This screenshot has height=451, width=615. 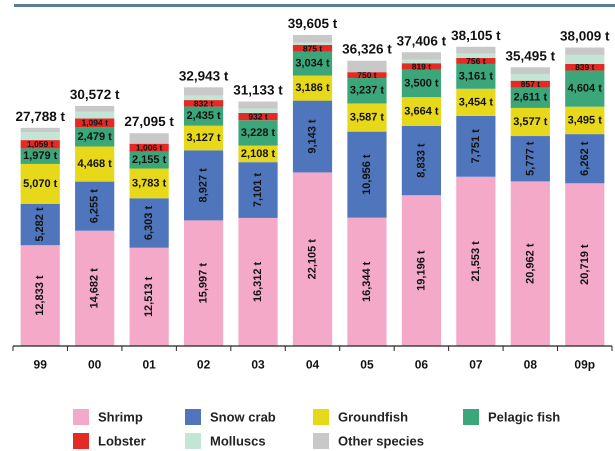 What do you see at coordinates (41, 365) in the screenshot?
I see `x-tick-label: 99` at bounding box center [41, 365].